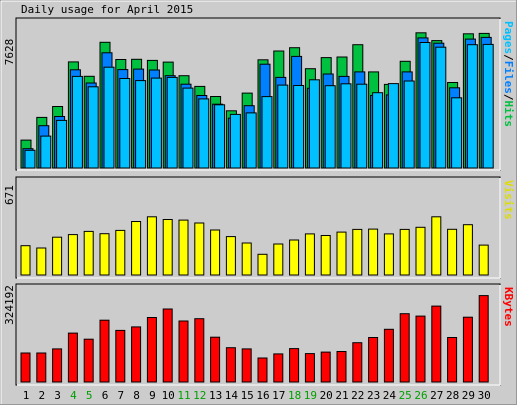 The image size is (517, 405). Describe the element at coordinates (9, 195) in the screenshot. I see `visits-ymax-label: 671` at that location.